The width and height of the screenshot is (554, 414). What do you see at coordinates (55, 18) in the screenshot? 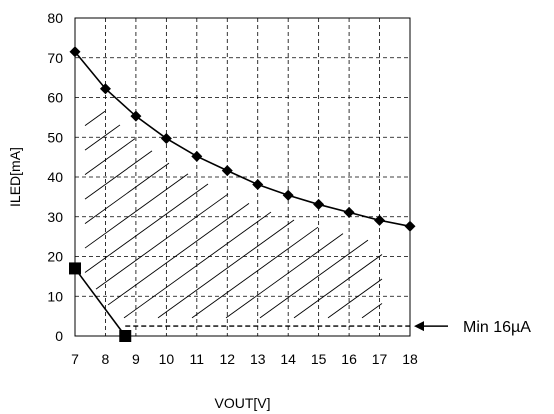
I see `y-tick-label: 80` at bounding box center [55, 18].